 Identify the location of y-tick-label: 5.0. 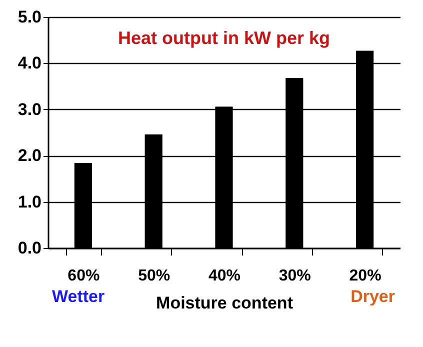
(30, 17).